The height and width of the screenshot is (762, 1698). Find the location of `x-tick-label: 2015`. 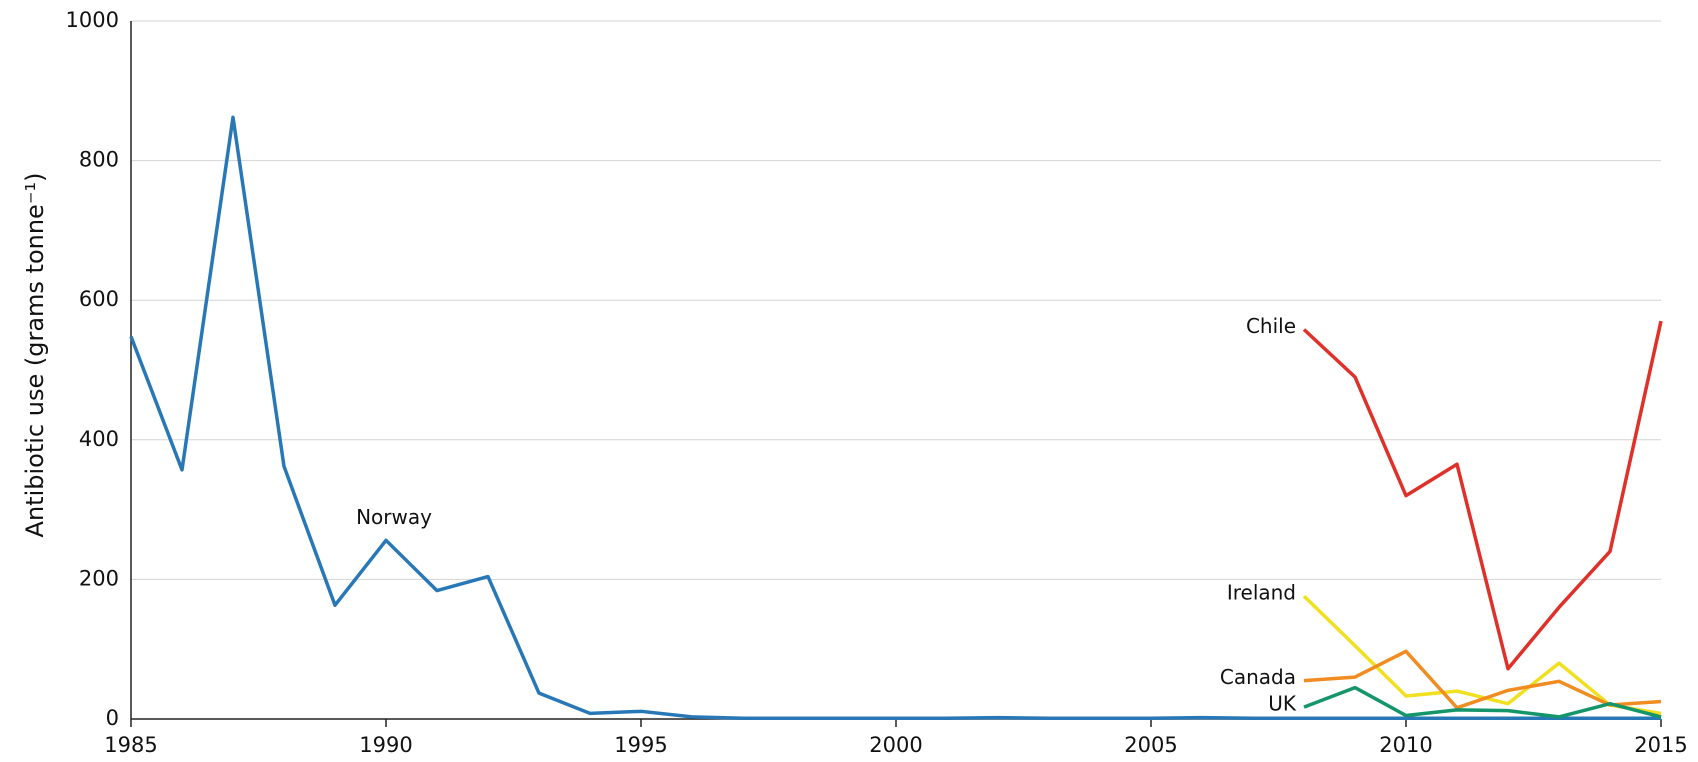

x-tick-label: 2015 is located at coordinates (1660, 745).